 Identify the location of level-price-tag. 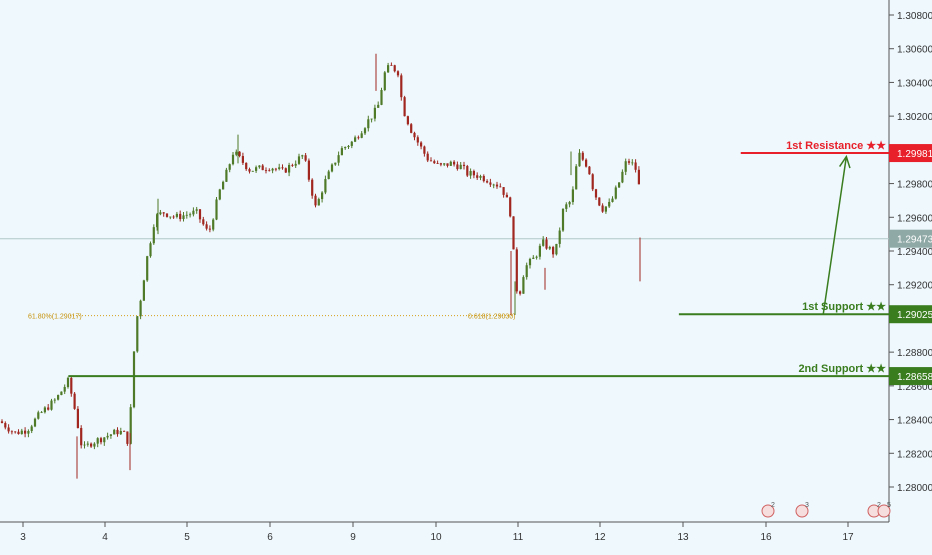
(910, 314).